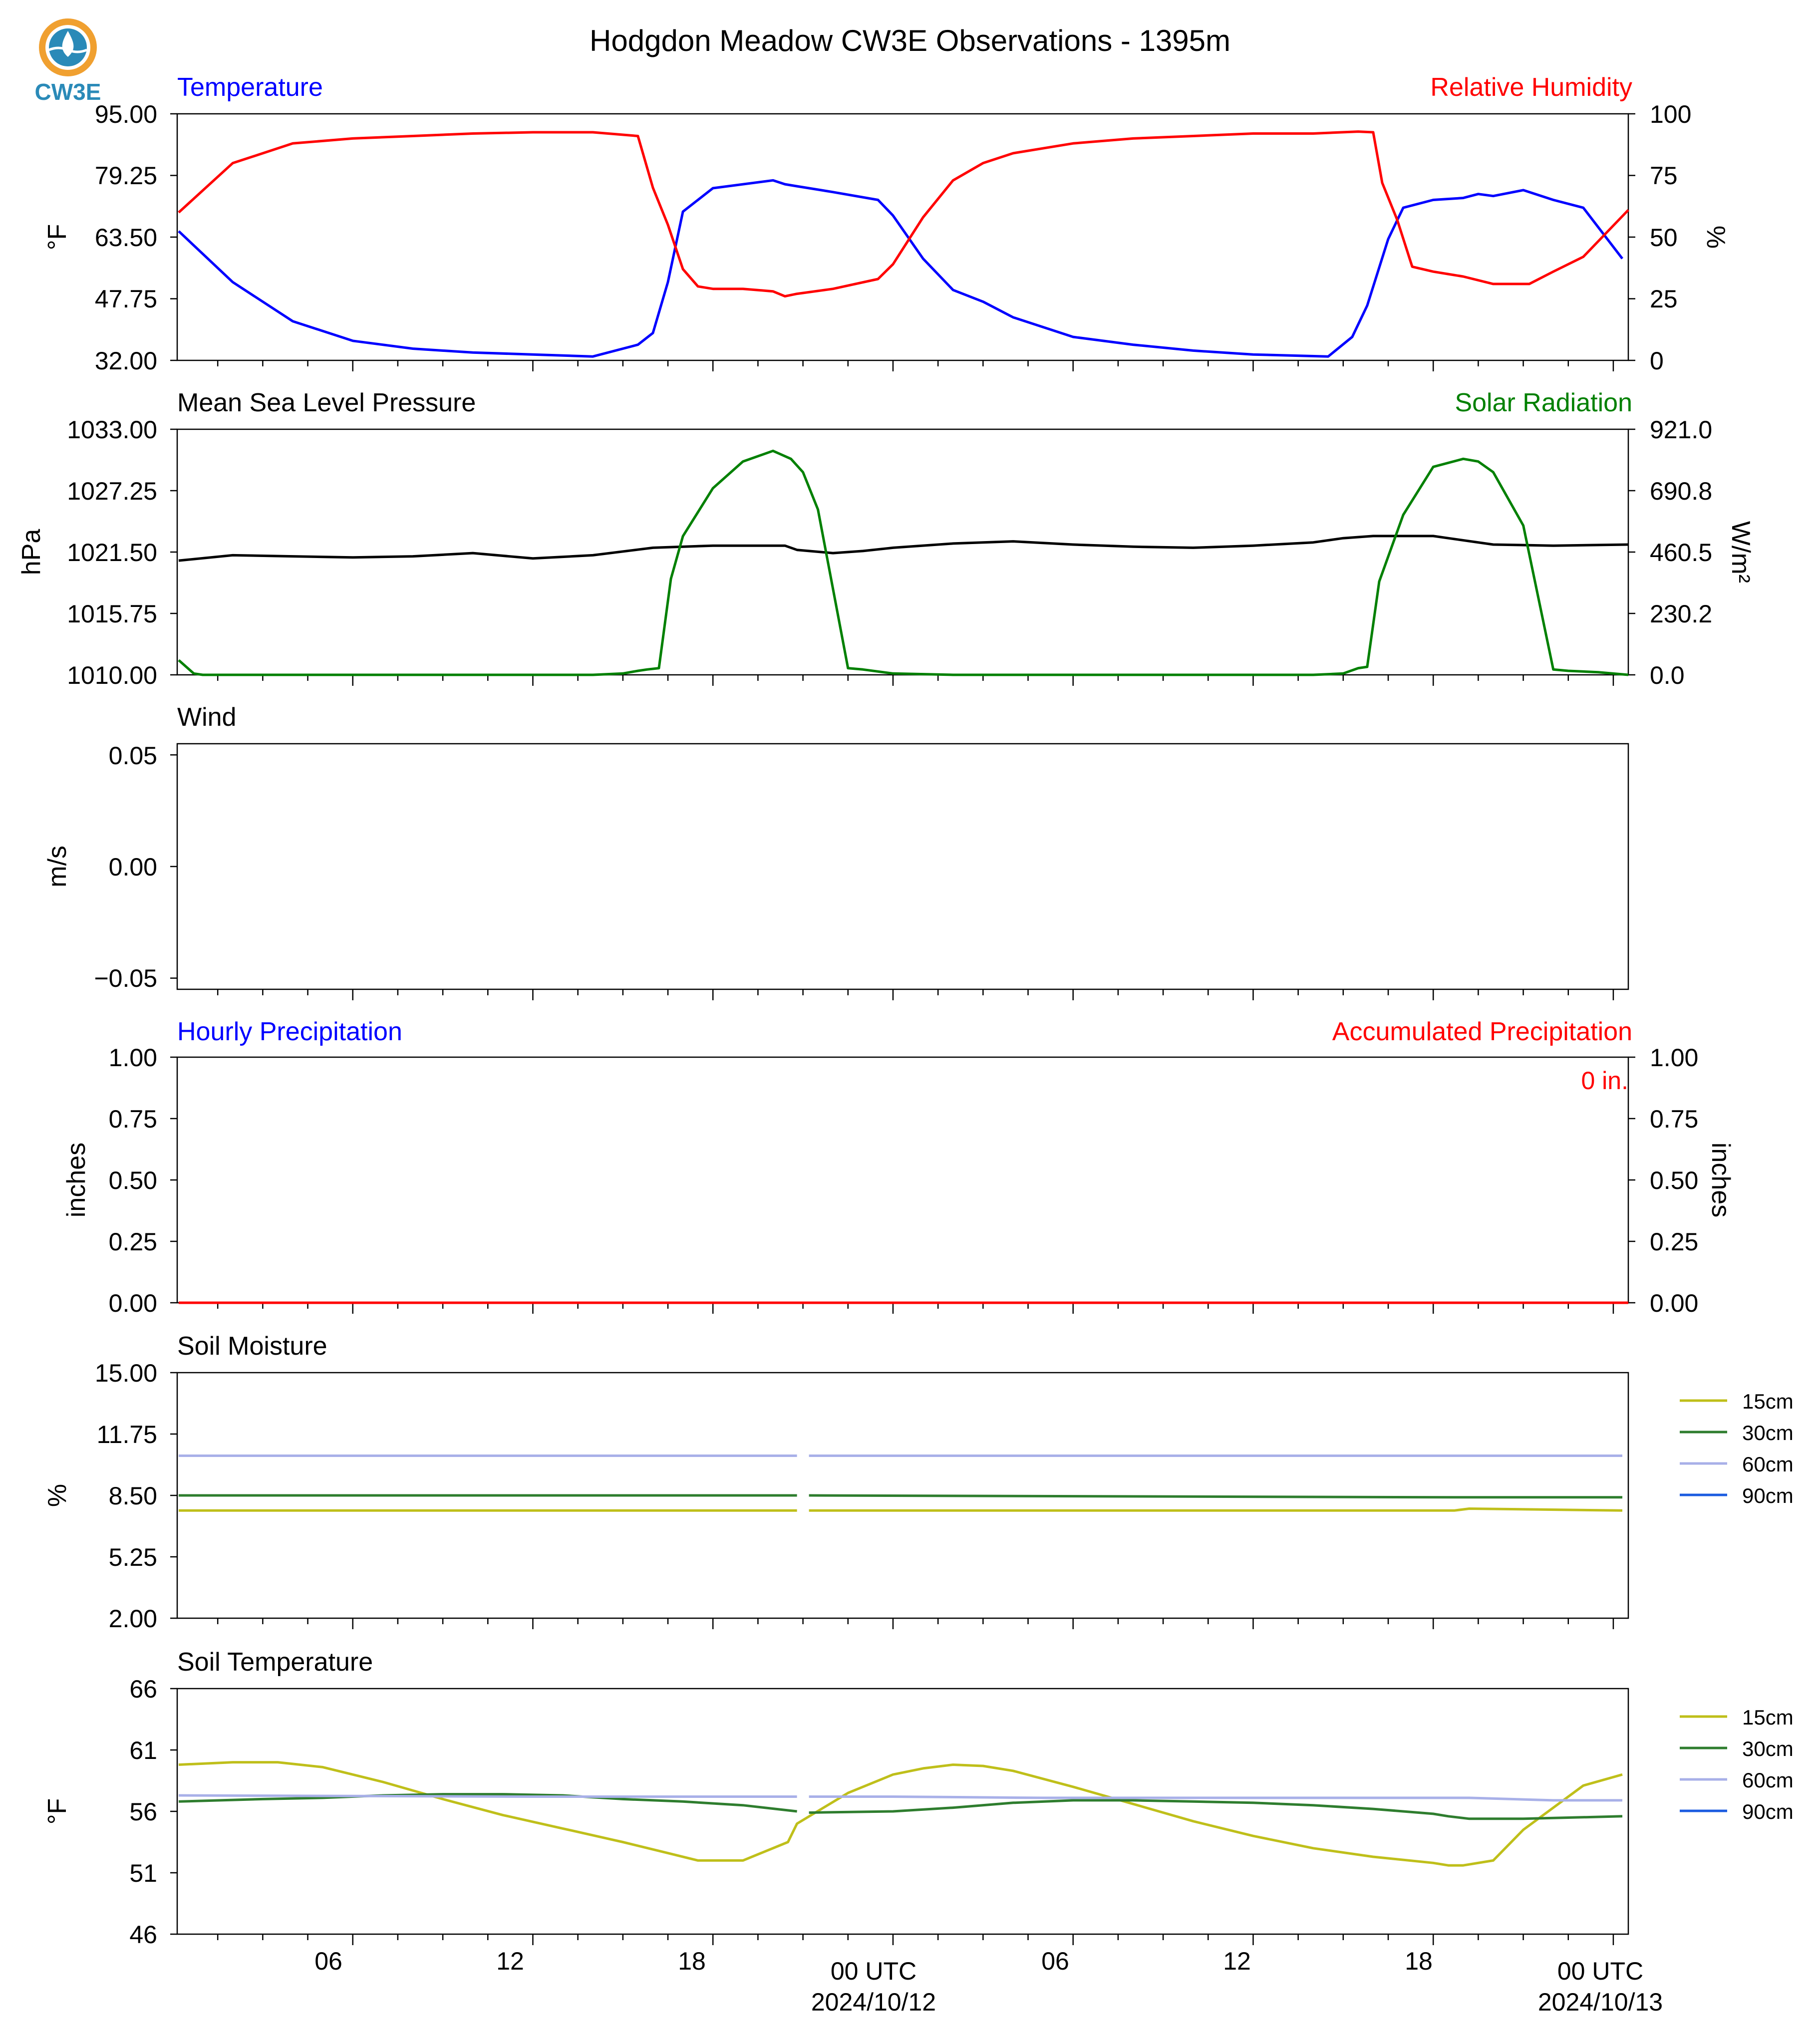 This screenshot has width=1820, height=2028. I want to click on logo-text: CW3E, so click(68, 92).